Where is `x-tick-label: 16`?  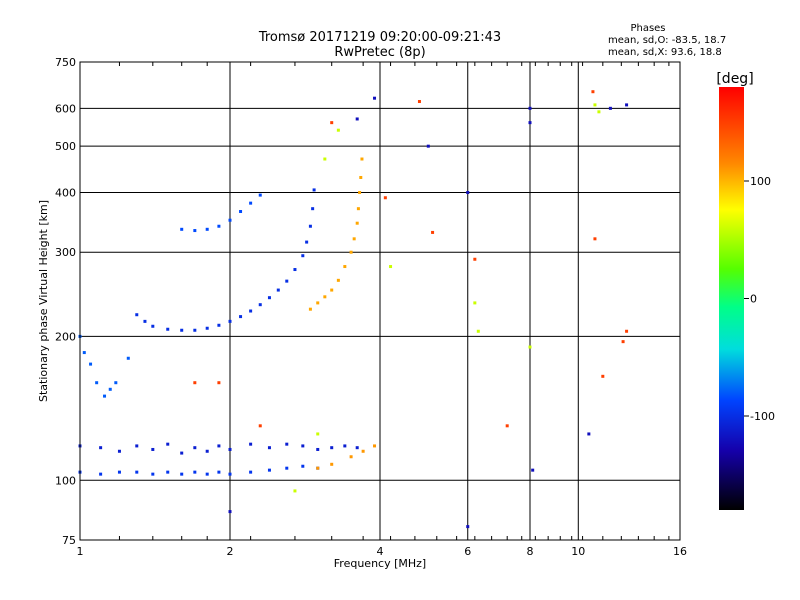 x-tick-label: 16 is located at coordinates (680, 551).